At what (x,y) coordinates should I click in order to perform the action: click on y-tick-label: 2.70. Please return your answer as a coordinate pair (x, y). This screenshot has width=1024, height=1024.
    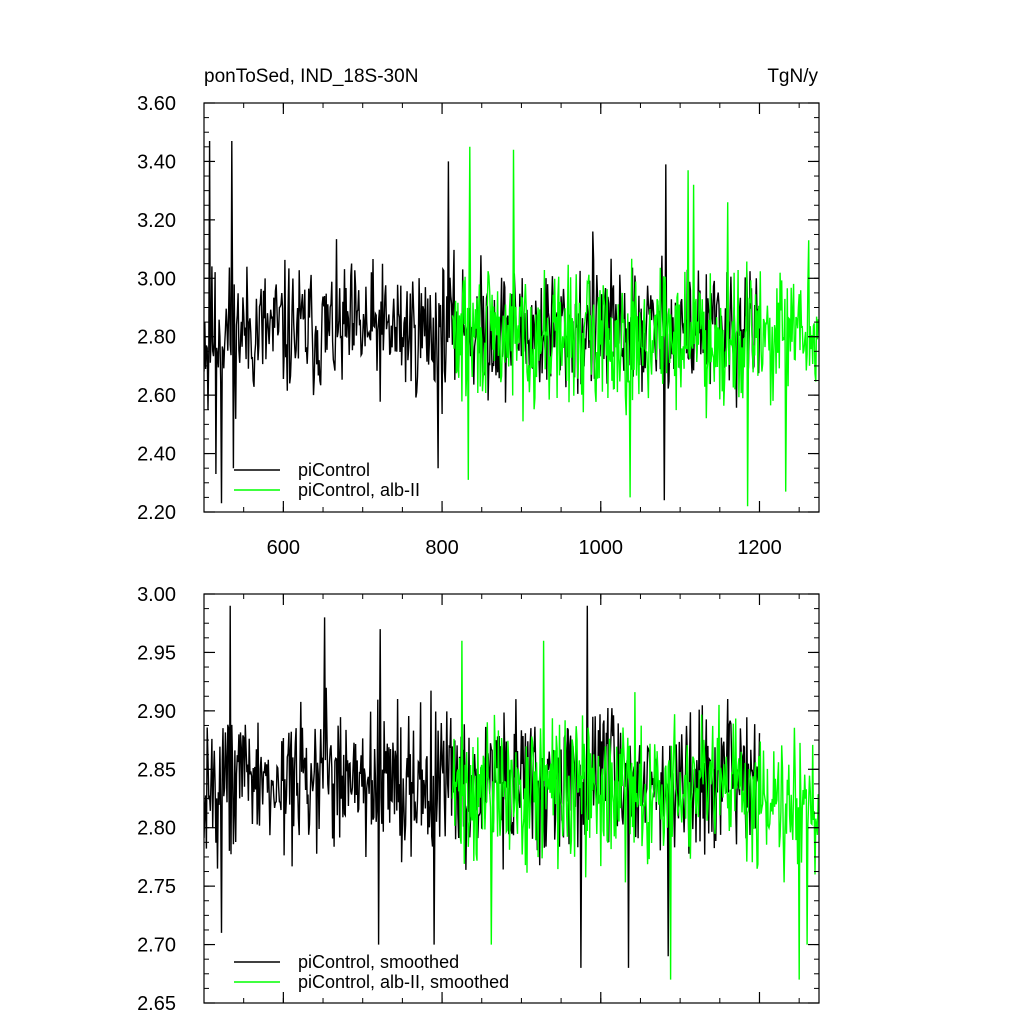
    Looking at the image, I should click on (156, 946).